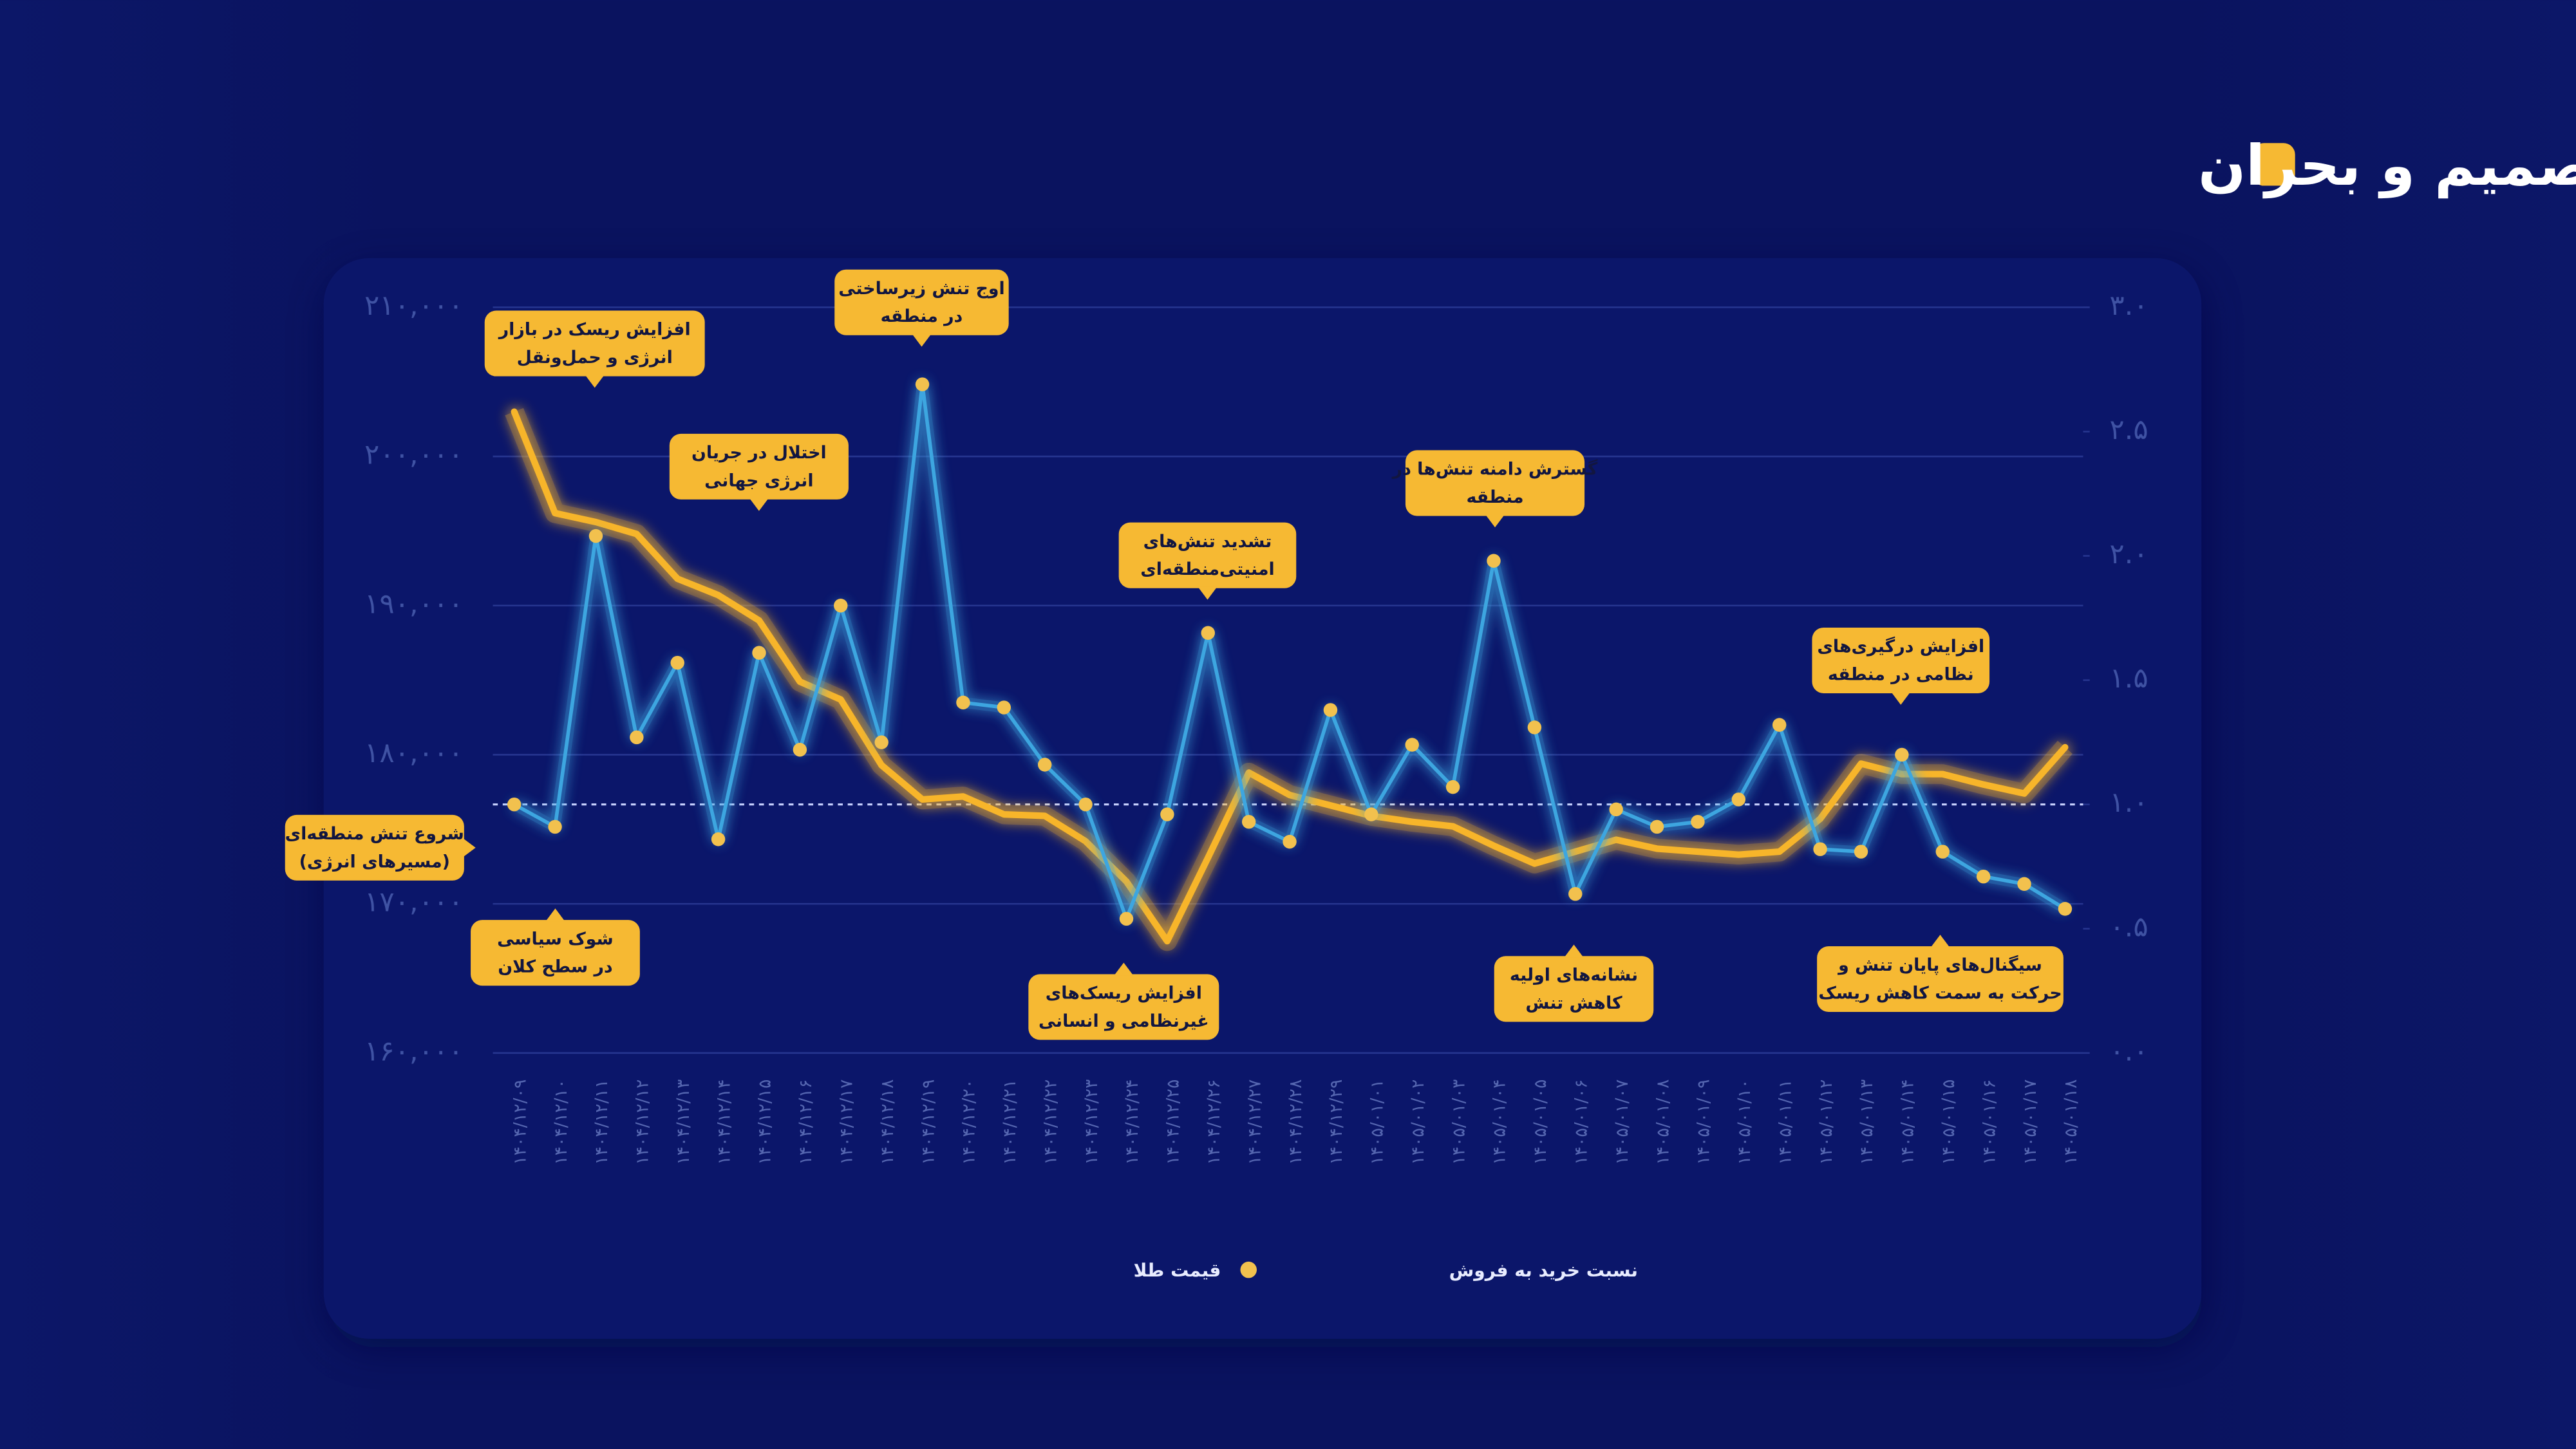  I want to click on x-tick-label: ۱۴۰۴/۱۲/۱۰, so click(561, 1122).